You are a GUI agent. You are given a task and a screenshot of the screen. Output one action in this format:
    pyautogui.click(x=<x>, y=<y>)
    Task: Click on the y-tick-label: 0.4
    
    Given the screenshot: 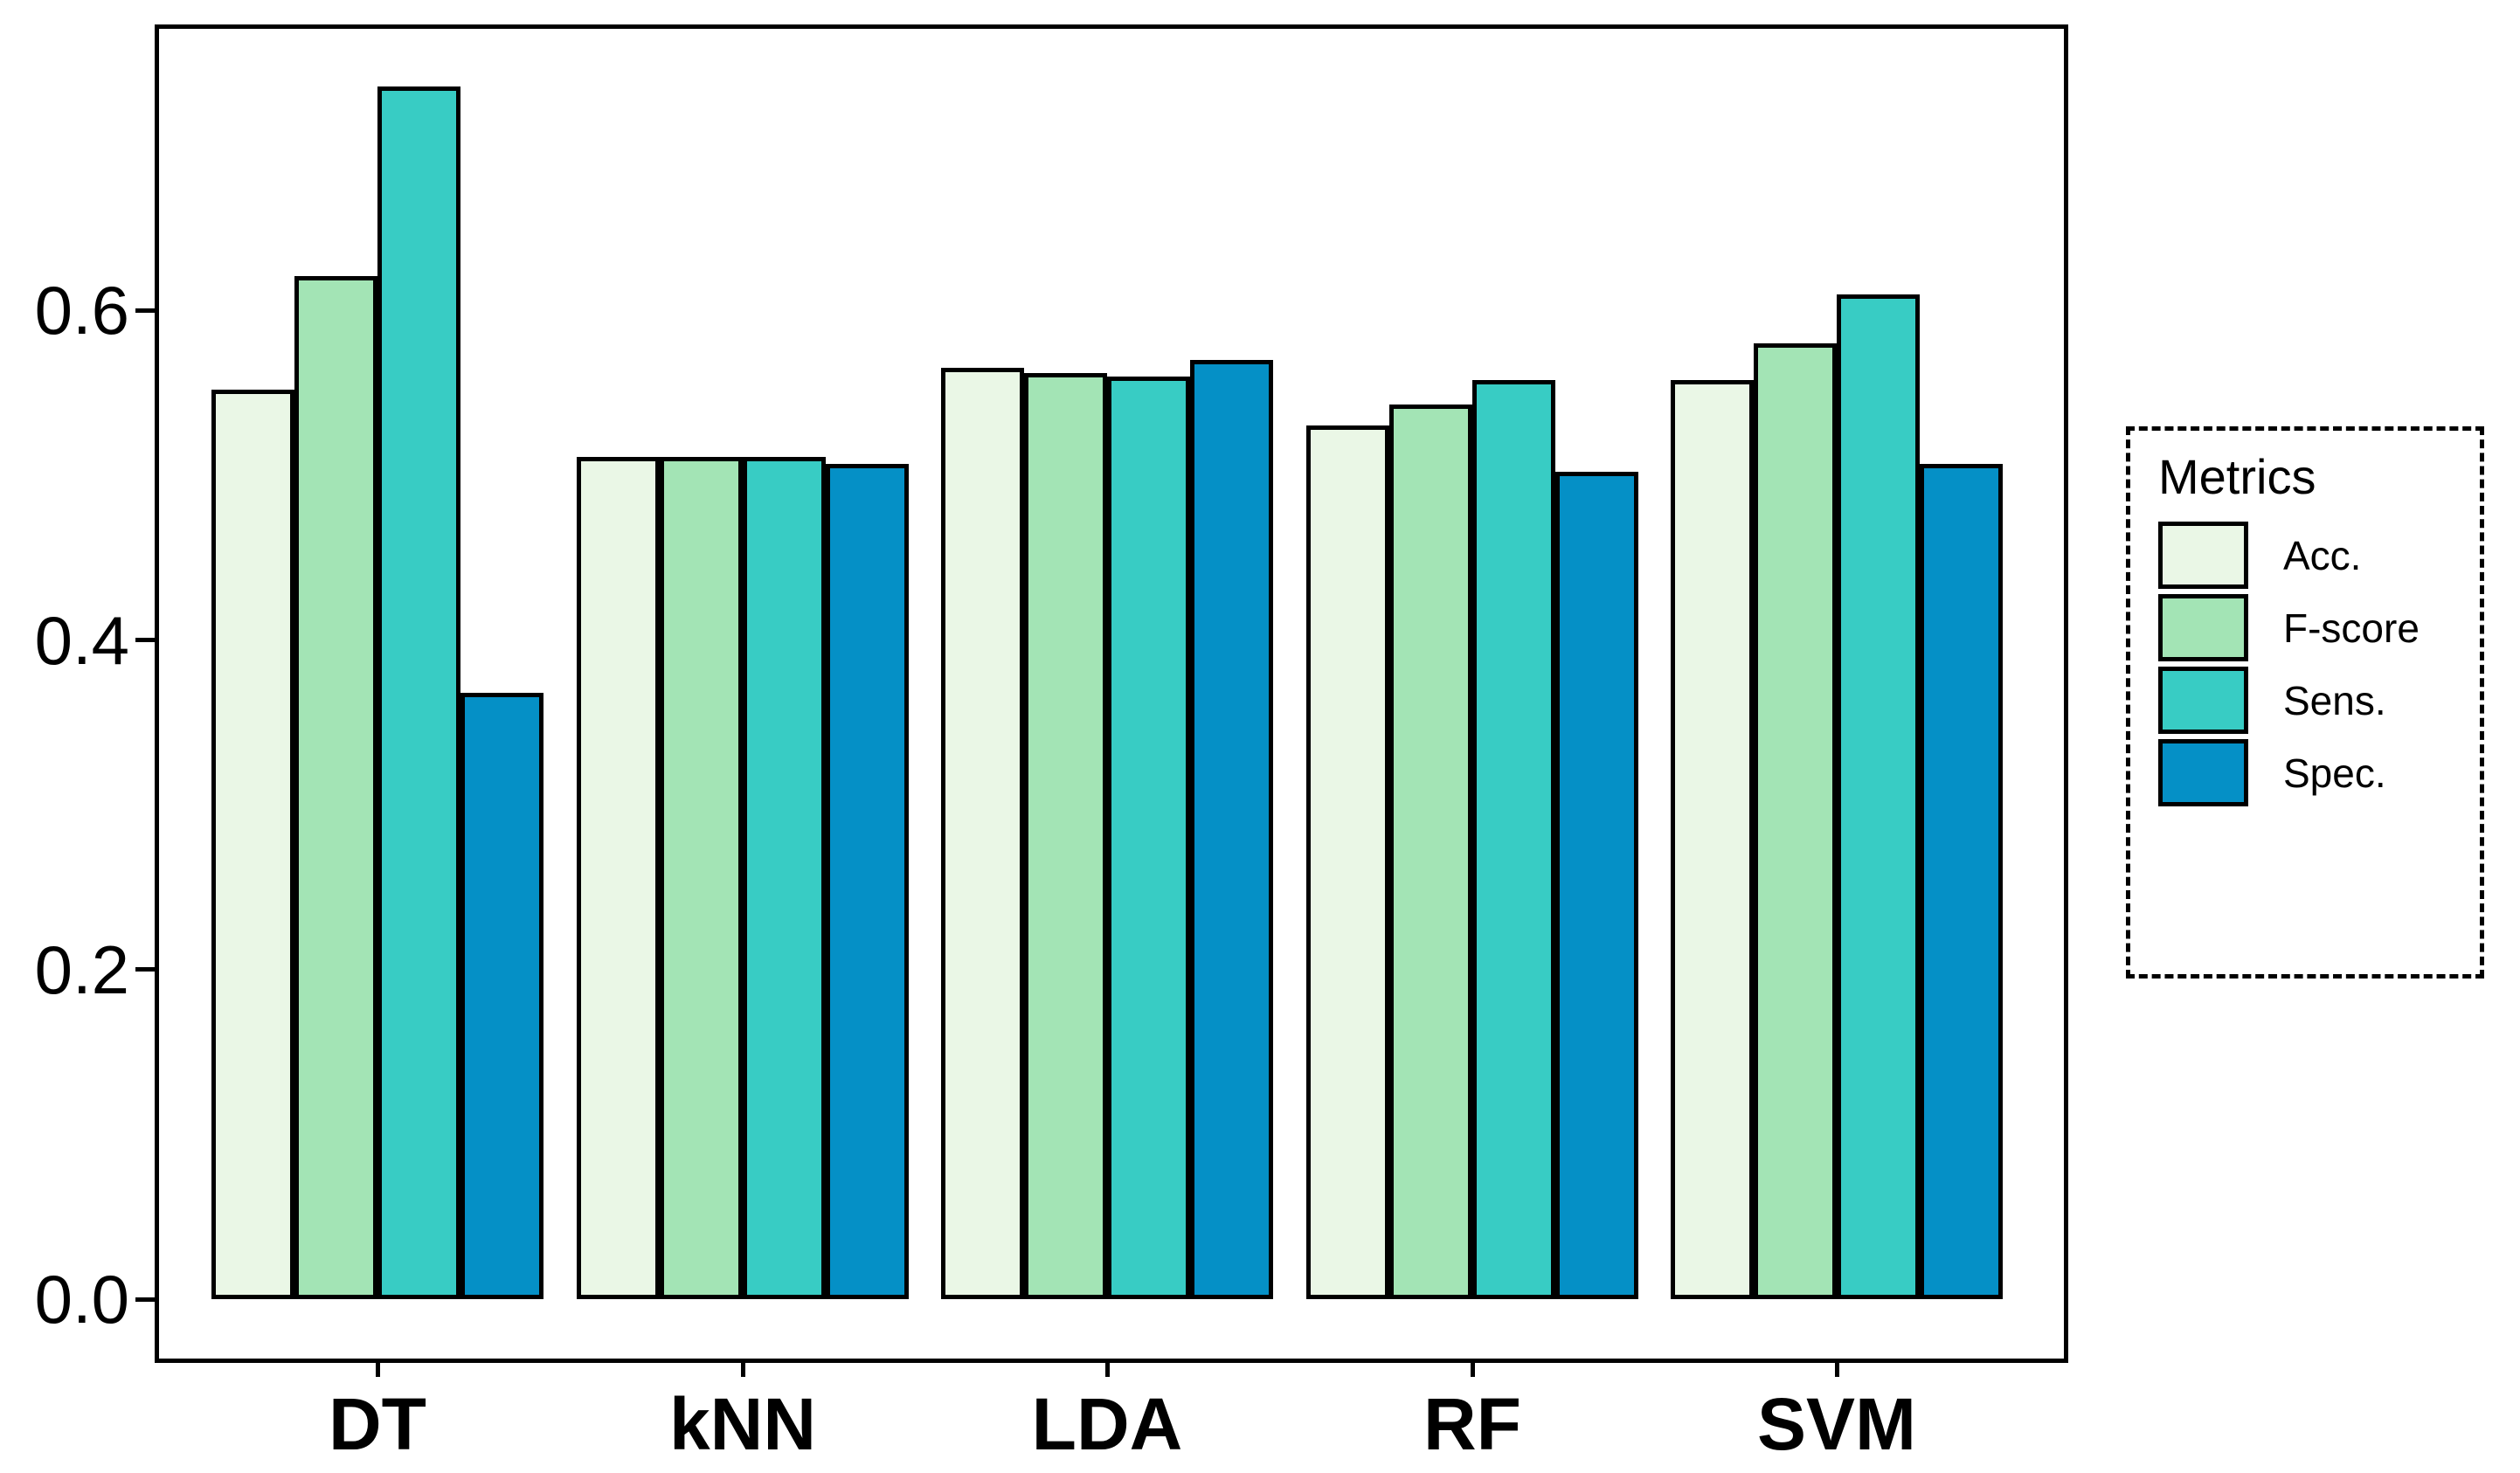 What is the action you would take?
    pyautogui.click(x=81, y=640)
    